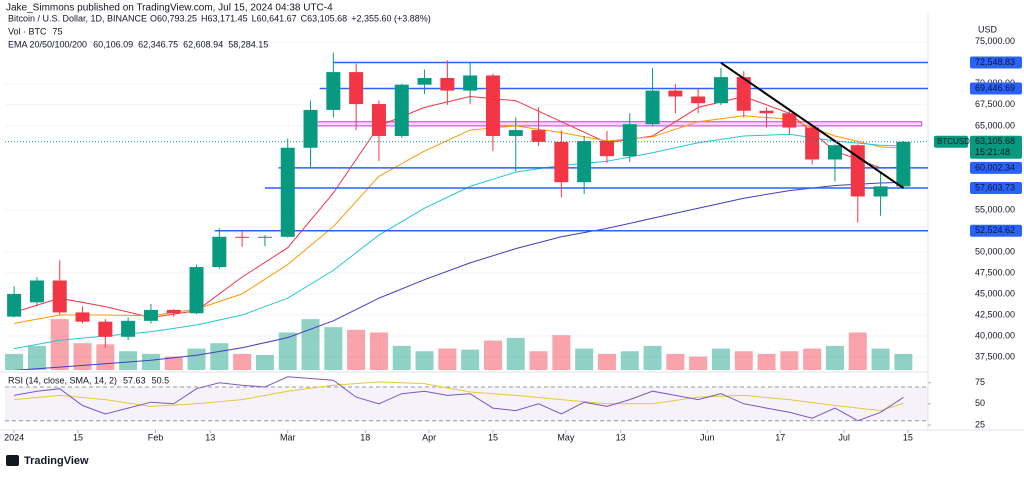 The height and width of the screenshot is (478, 1024). I want to click on symbol-label: BTCUSD, so click(953, 141).